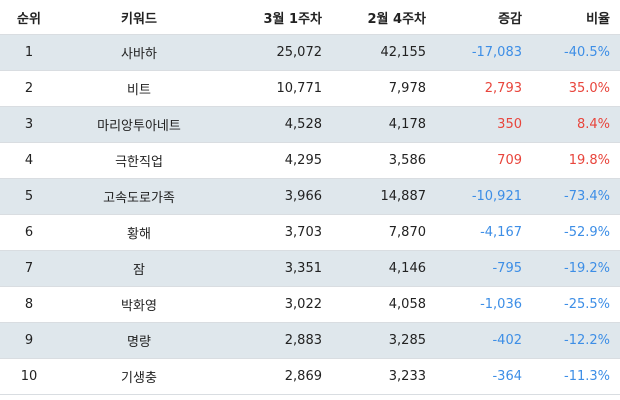 The height and width of the screenshot is (400, 620). Describe the element at coordinates (576, 304) in the screenshot. I see `ratio-cell: -25.5%` at that location.